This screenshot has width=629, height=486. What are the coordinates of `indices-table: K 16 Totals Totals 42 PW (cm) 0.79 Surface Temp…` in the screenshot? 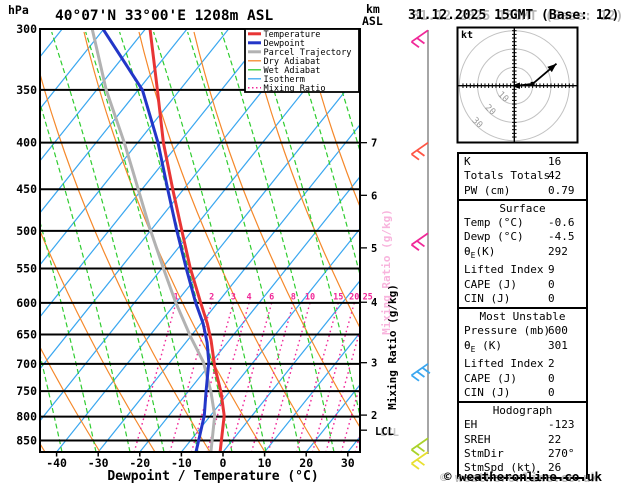 It's located at (522, 315).